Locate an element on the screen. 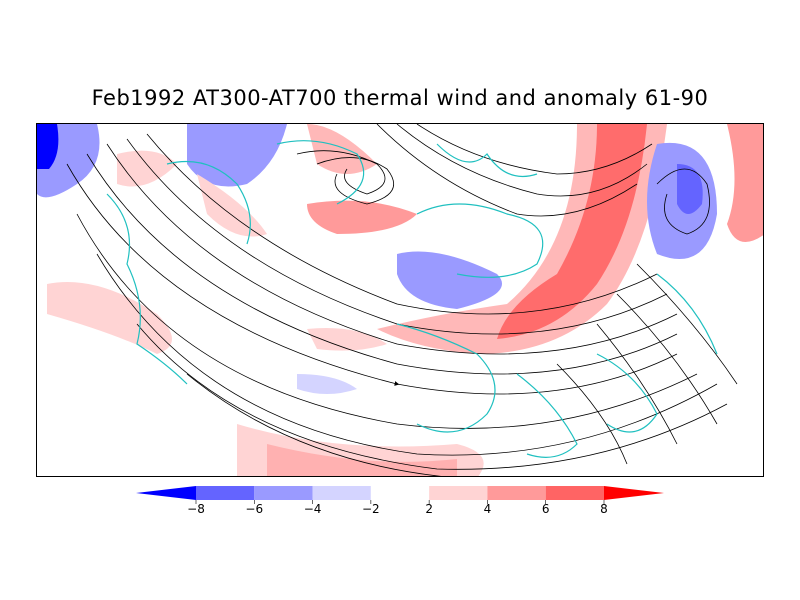  colorbar-label: 8 is located at coordinates (604, 509).